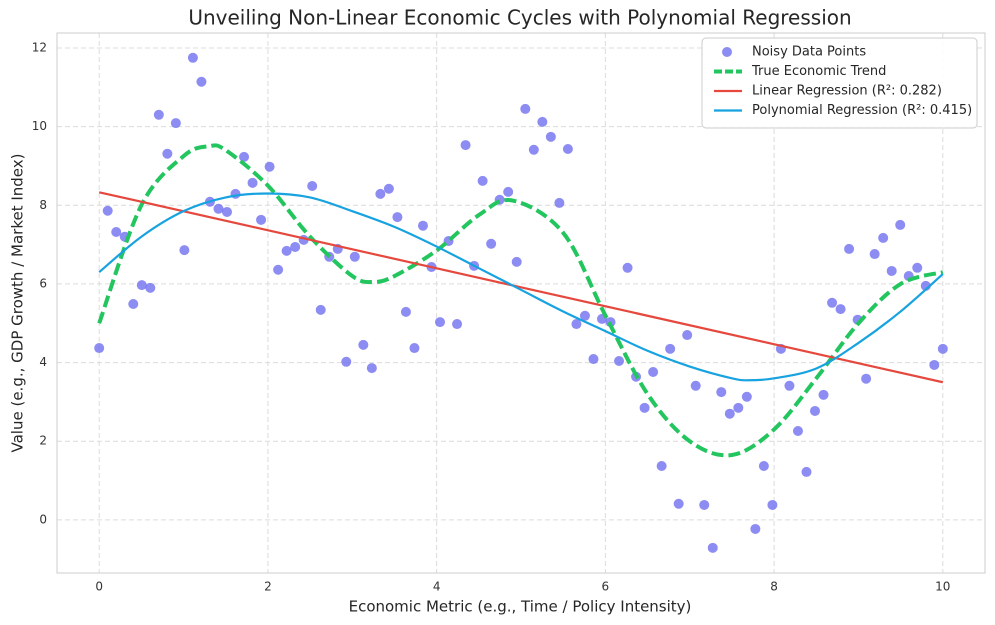  What do you see at coordinates (39, 126) in the screenshot?
I see `y-tick-label: 10` at bounding box center [39, 126].